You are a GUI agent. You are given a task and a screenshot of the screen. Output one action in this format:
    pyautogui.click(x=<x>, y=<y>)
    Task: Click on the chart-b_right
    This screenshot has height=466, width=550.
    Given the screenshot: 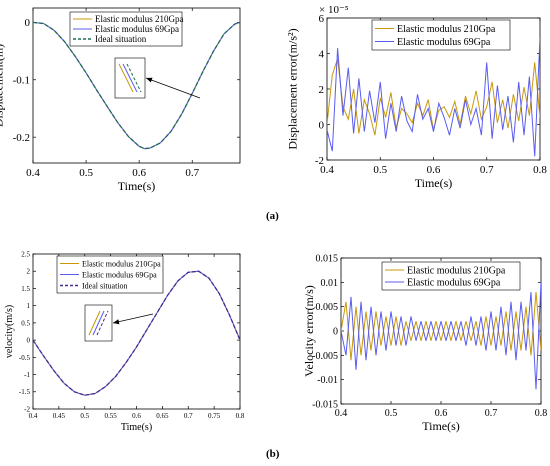 What is the action you would take?
    pyautogui.click(x=441, y=331)
    